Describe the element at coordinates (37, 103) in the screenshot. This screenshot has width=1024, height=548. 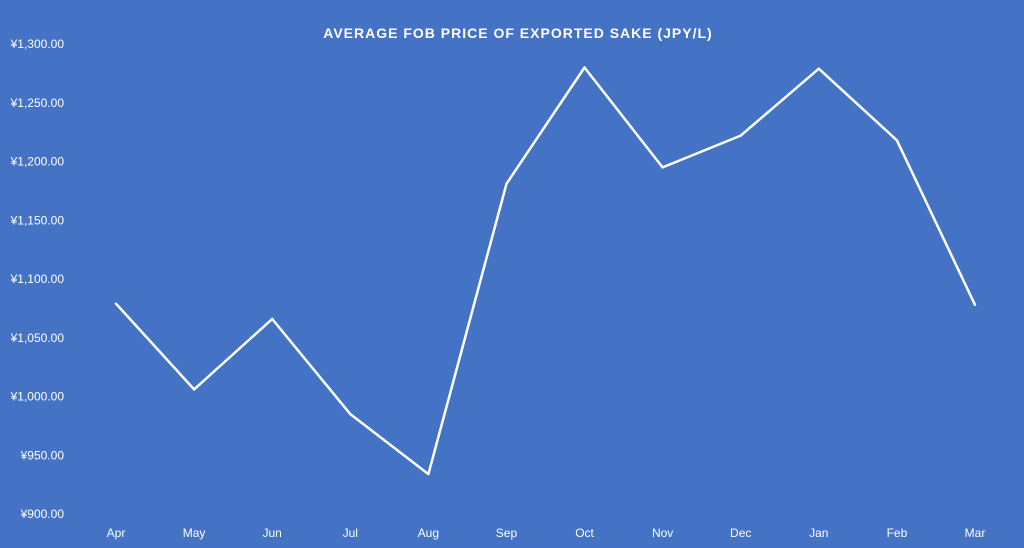
I see `y-tick-label: ¥1,250.00` at that location.